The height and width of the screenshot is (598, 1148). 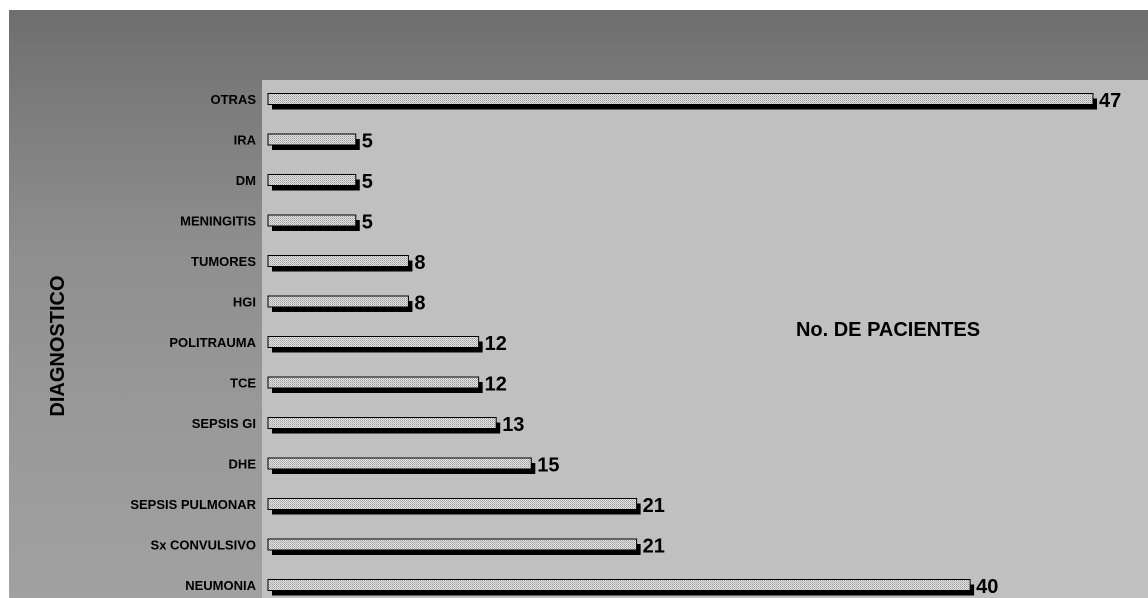 What do you see at coordinates (452, 504) in the screenshot?
I see `bar-sepsis-pulmonar` at bounding box center [452, 504].